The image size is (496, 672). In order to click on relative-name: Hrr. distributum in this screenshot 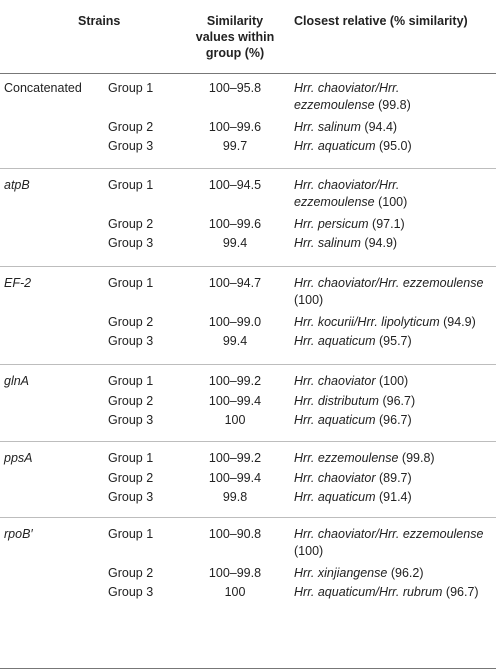, I will do `click(336, 401)`.